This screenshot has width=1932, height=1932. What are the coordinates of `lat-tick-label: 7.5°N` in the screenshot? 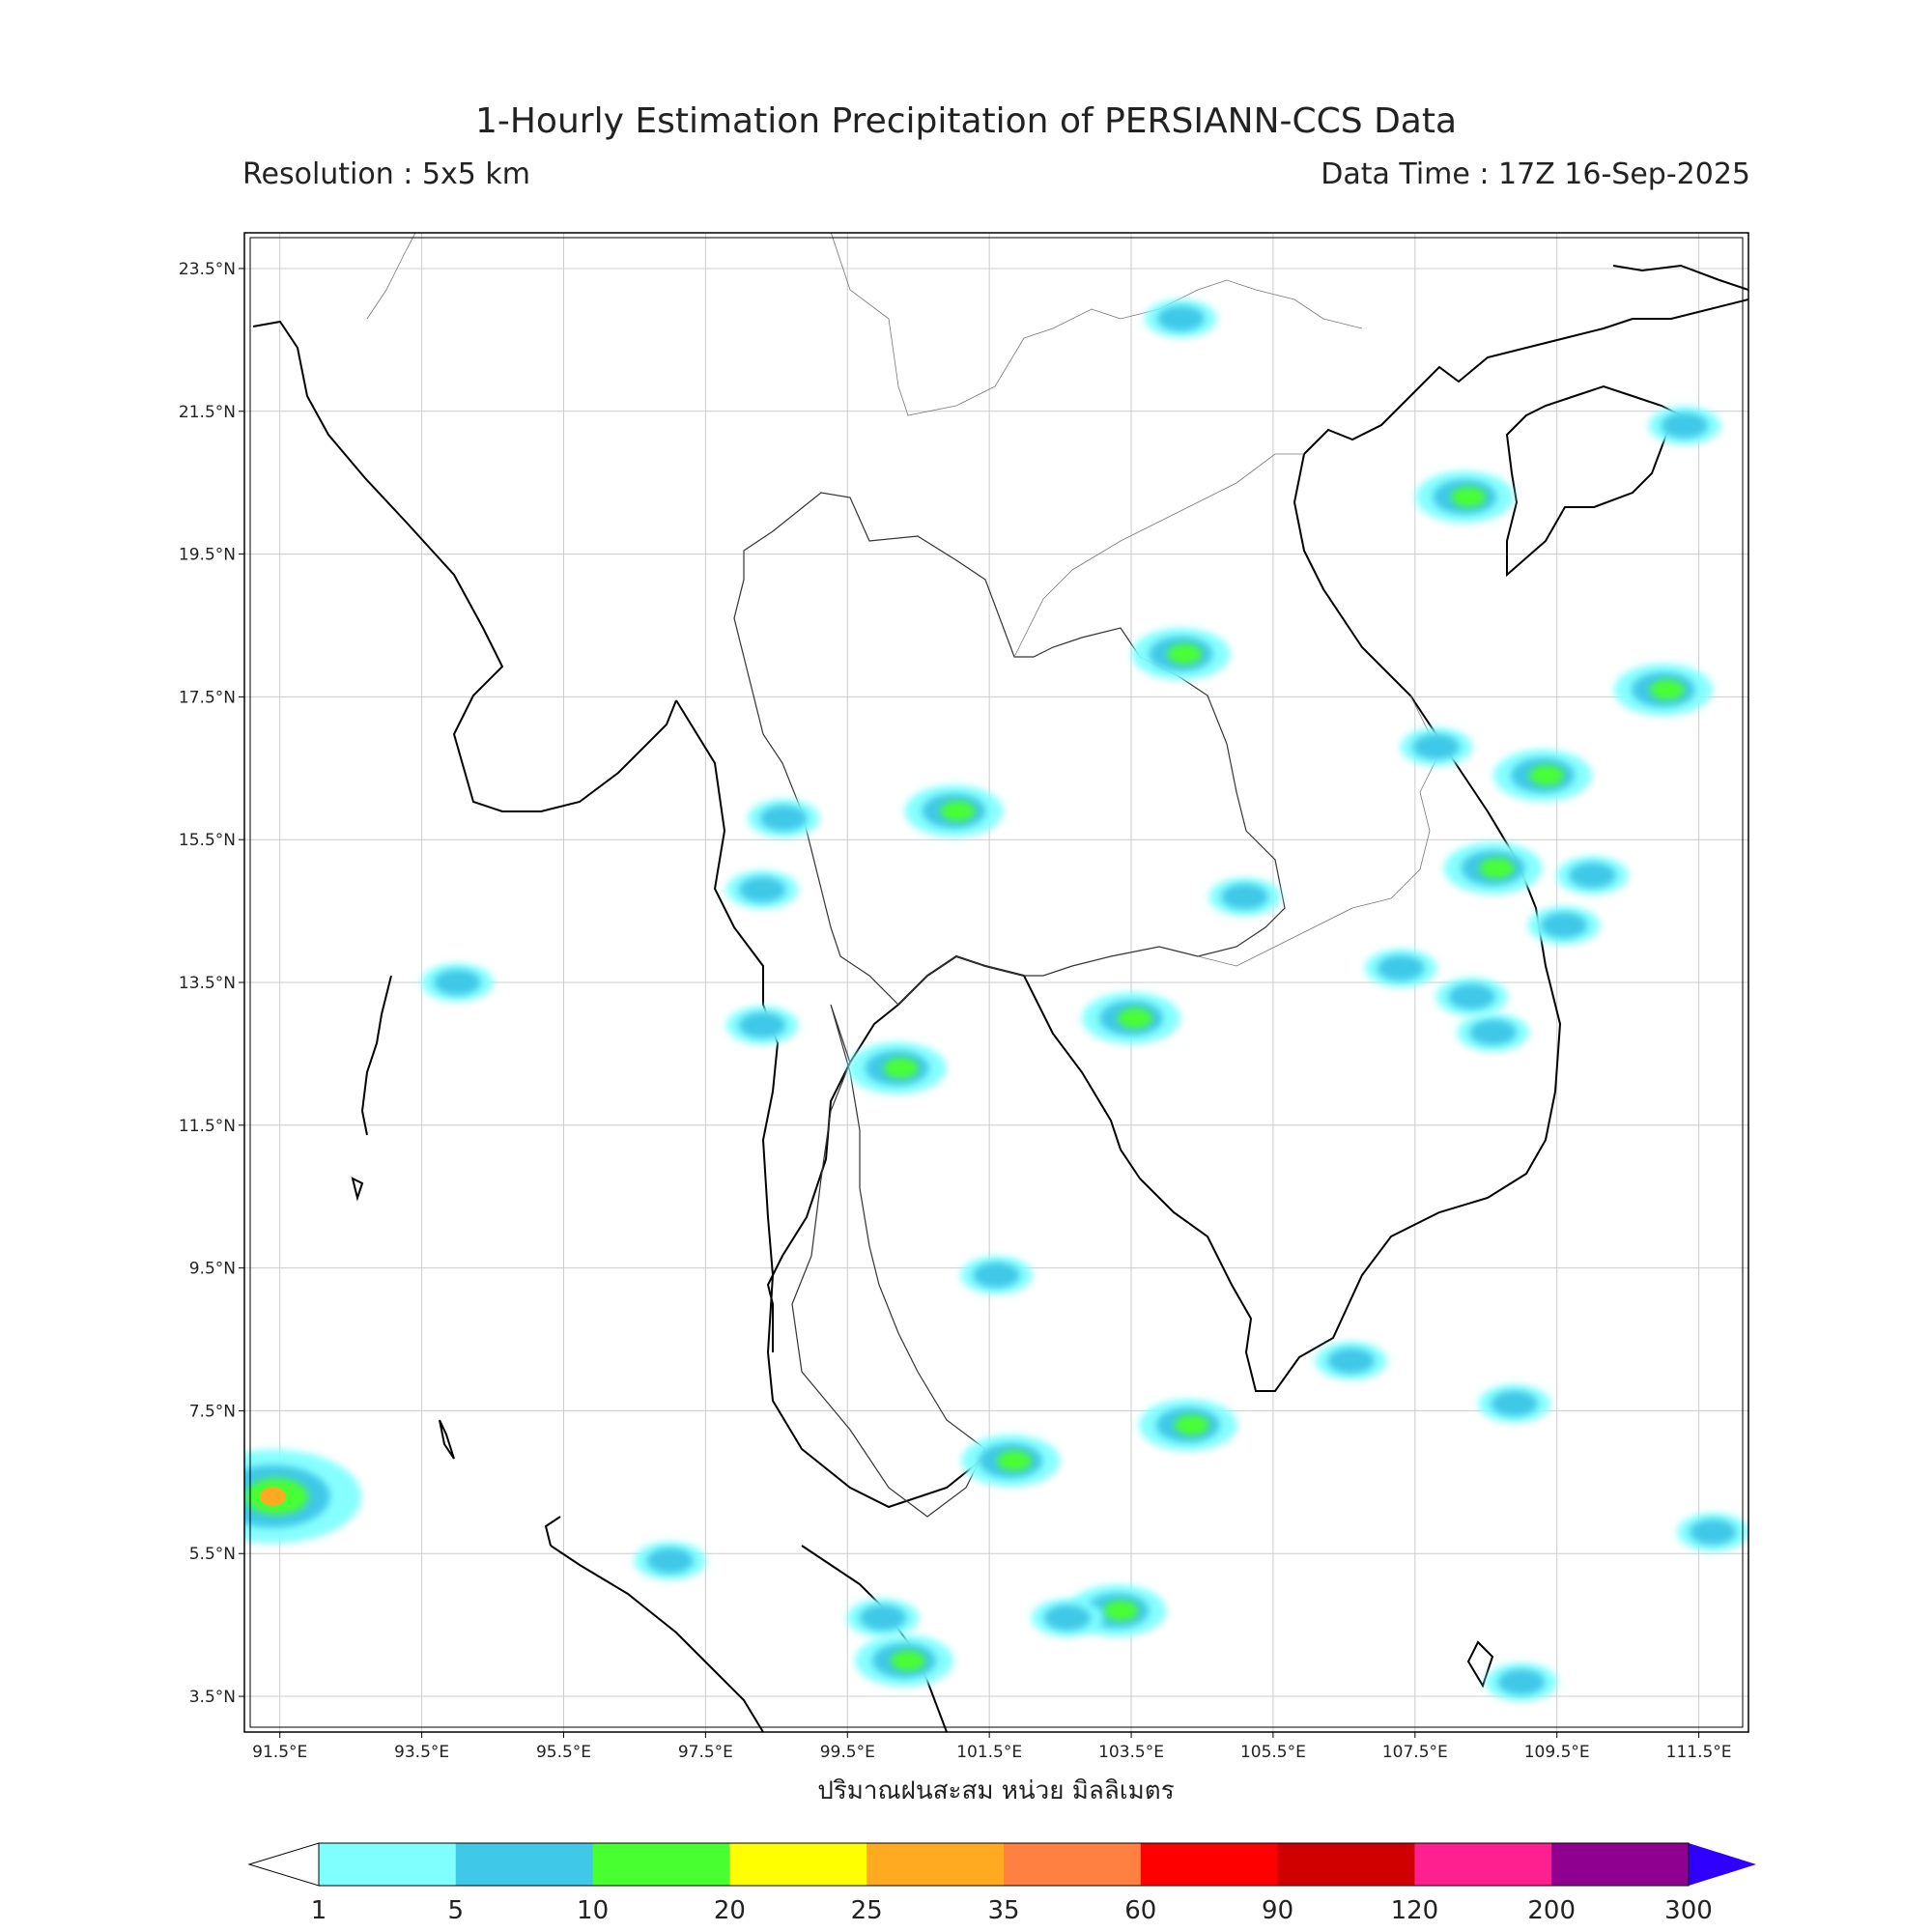 It's located at (212, 1411).